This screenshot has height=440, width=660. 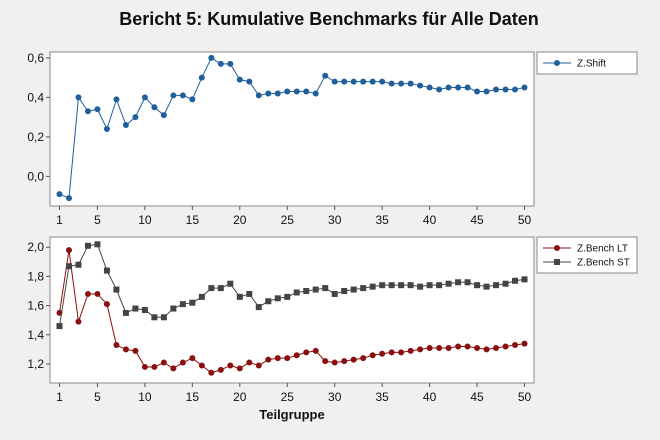 What do you see at coordinates (35, 58) in the screenshot?
I see `y-tick-label: 0,6` at bounding box center [35, 58].